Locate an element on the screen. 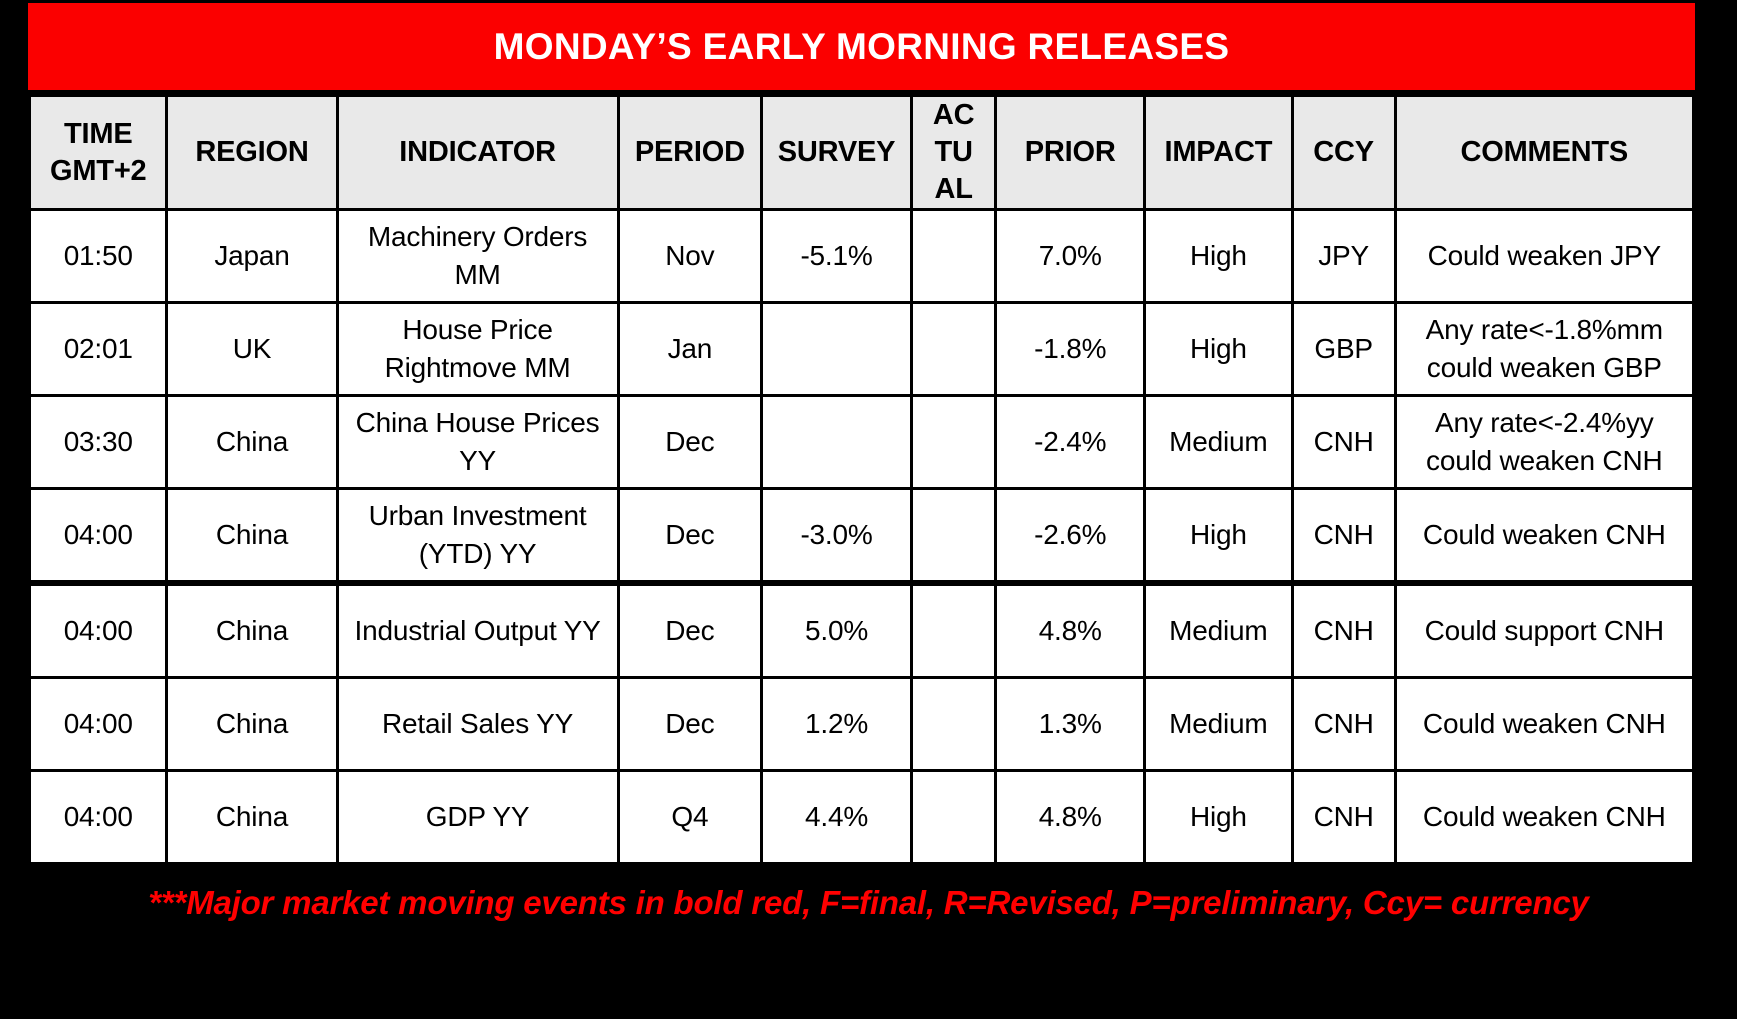  cell-survey: 1.2% is located at coordinates (836, 724).